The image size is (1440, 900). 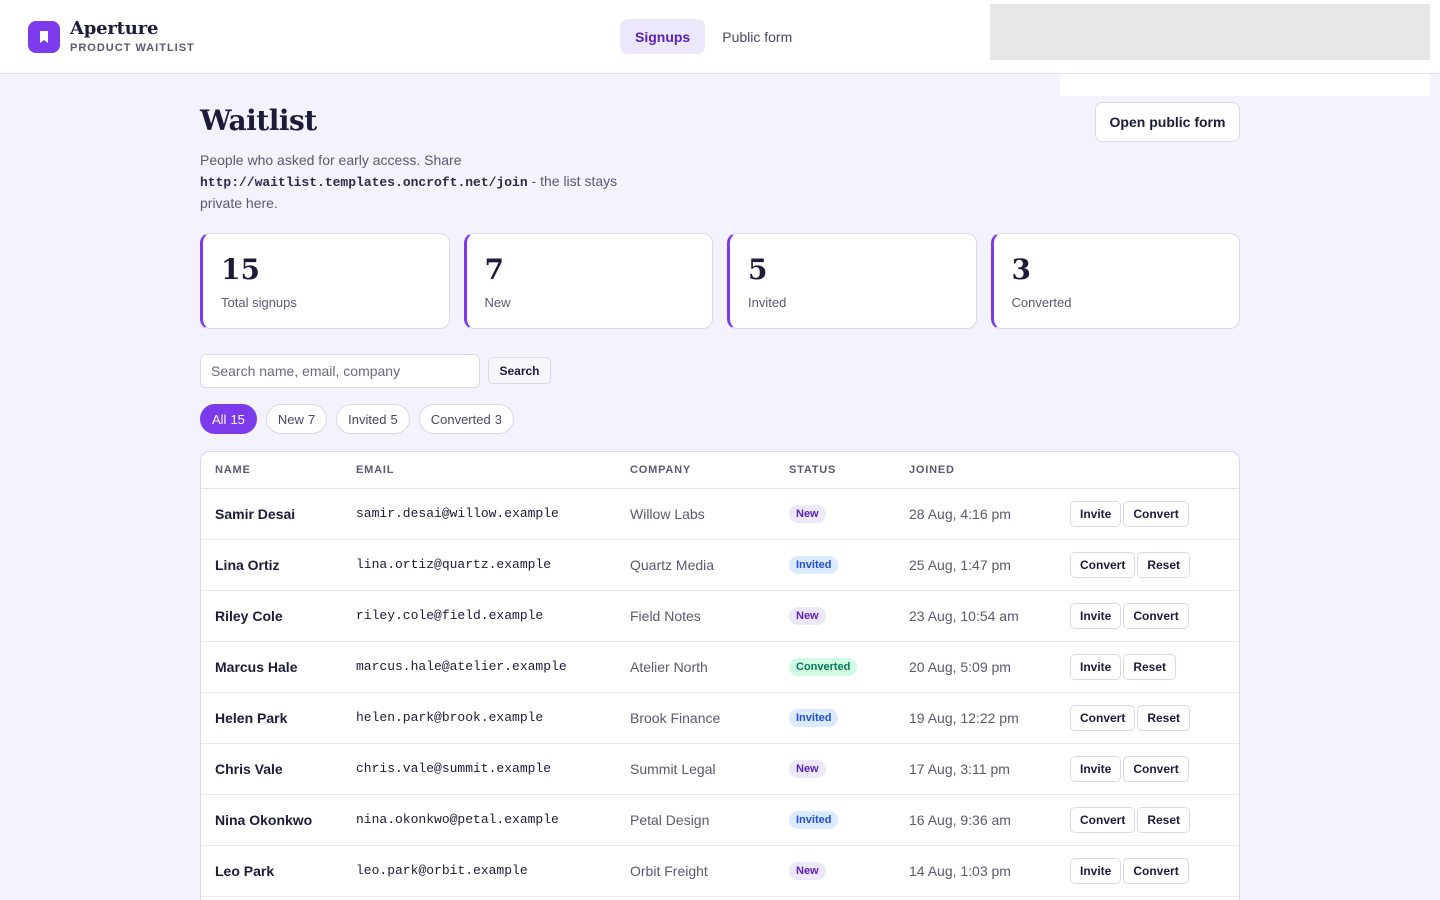 I want to click on cell-name: Riley Cole, so click(x=271, y=616).